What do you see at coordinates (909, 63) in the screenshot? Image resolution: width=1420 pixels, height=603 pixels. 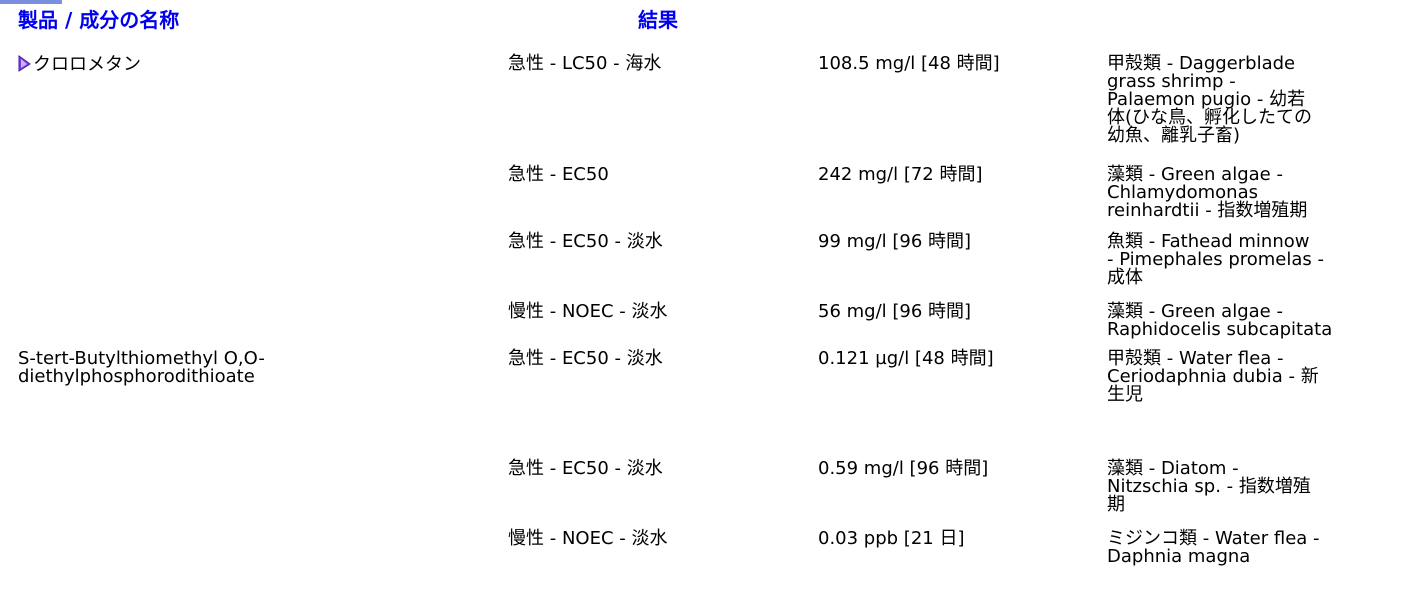 I see `test-value: 108.5 mg/l [48 時間]` at bounding box center [909, 63].